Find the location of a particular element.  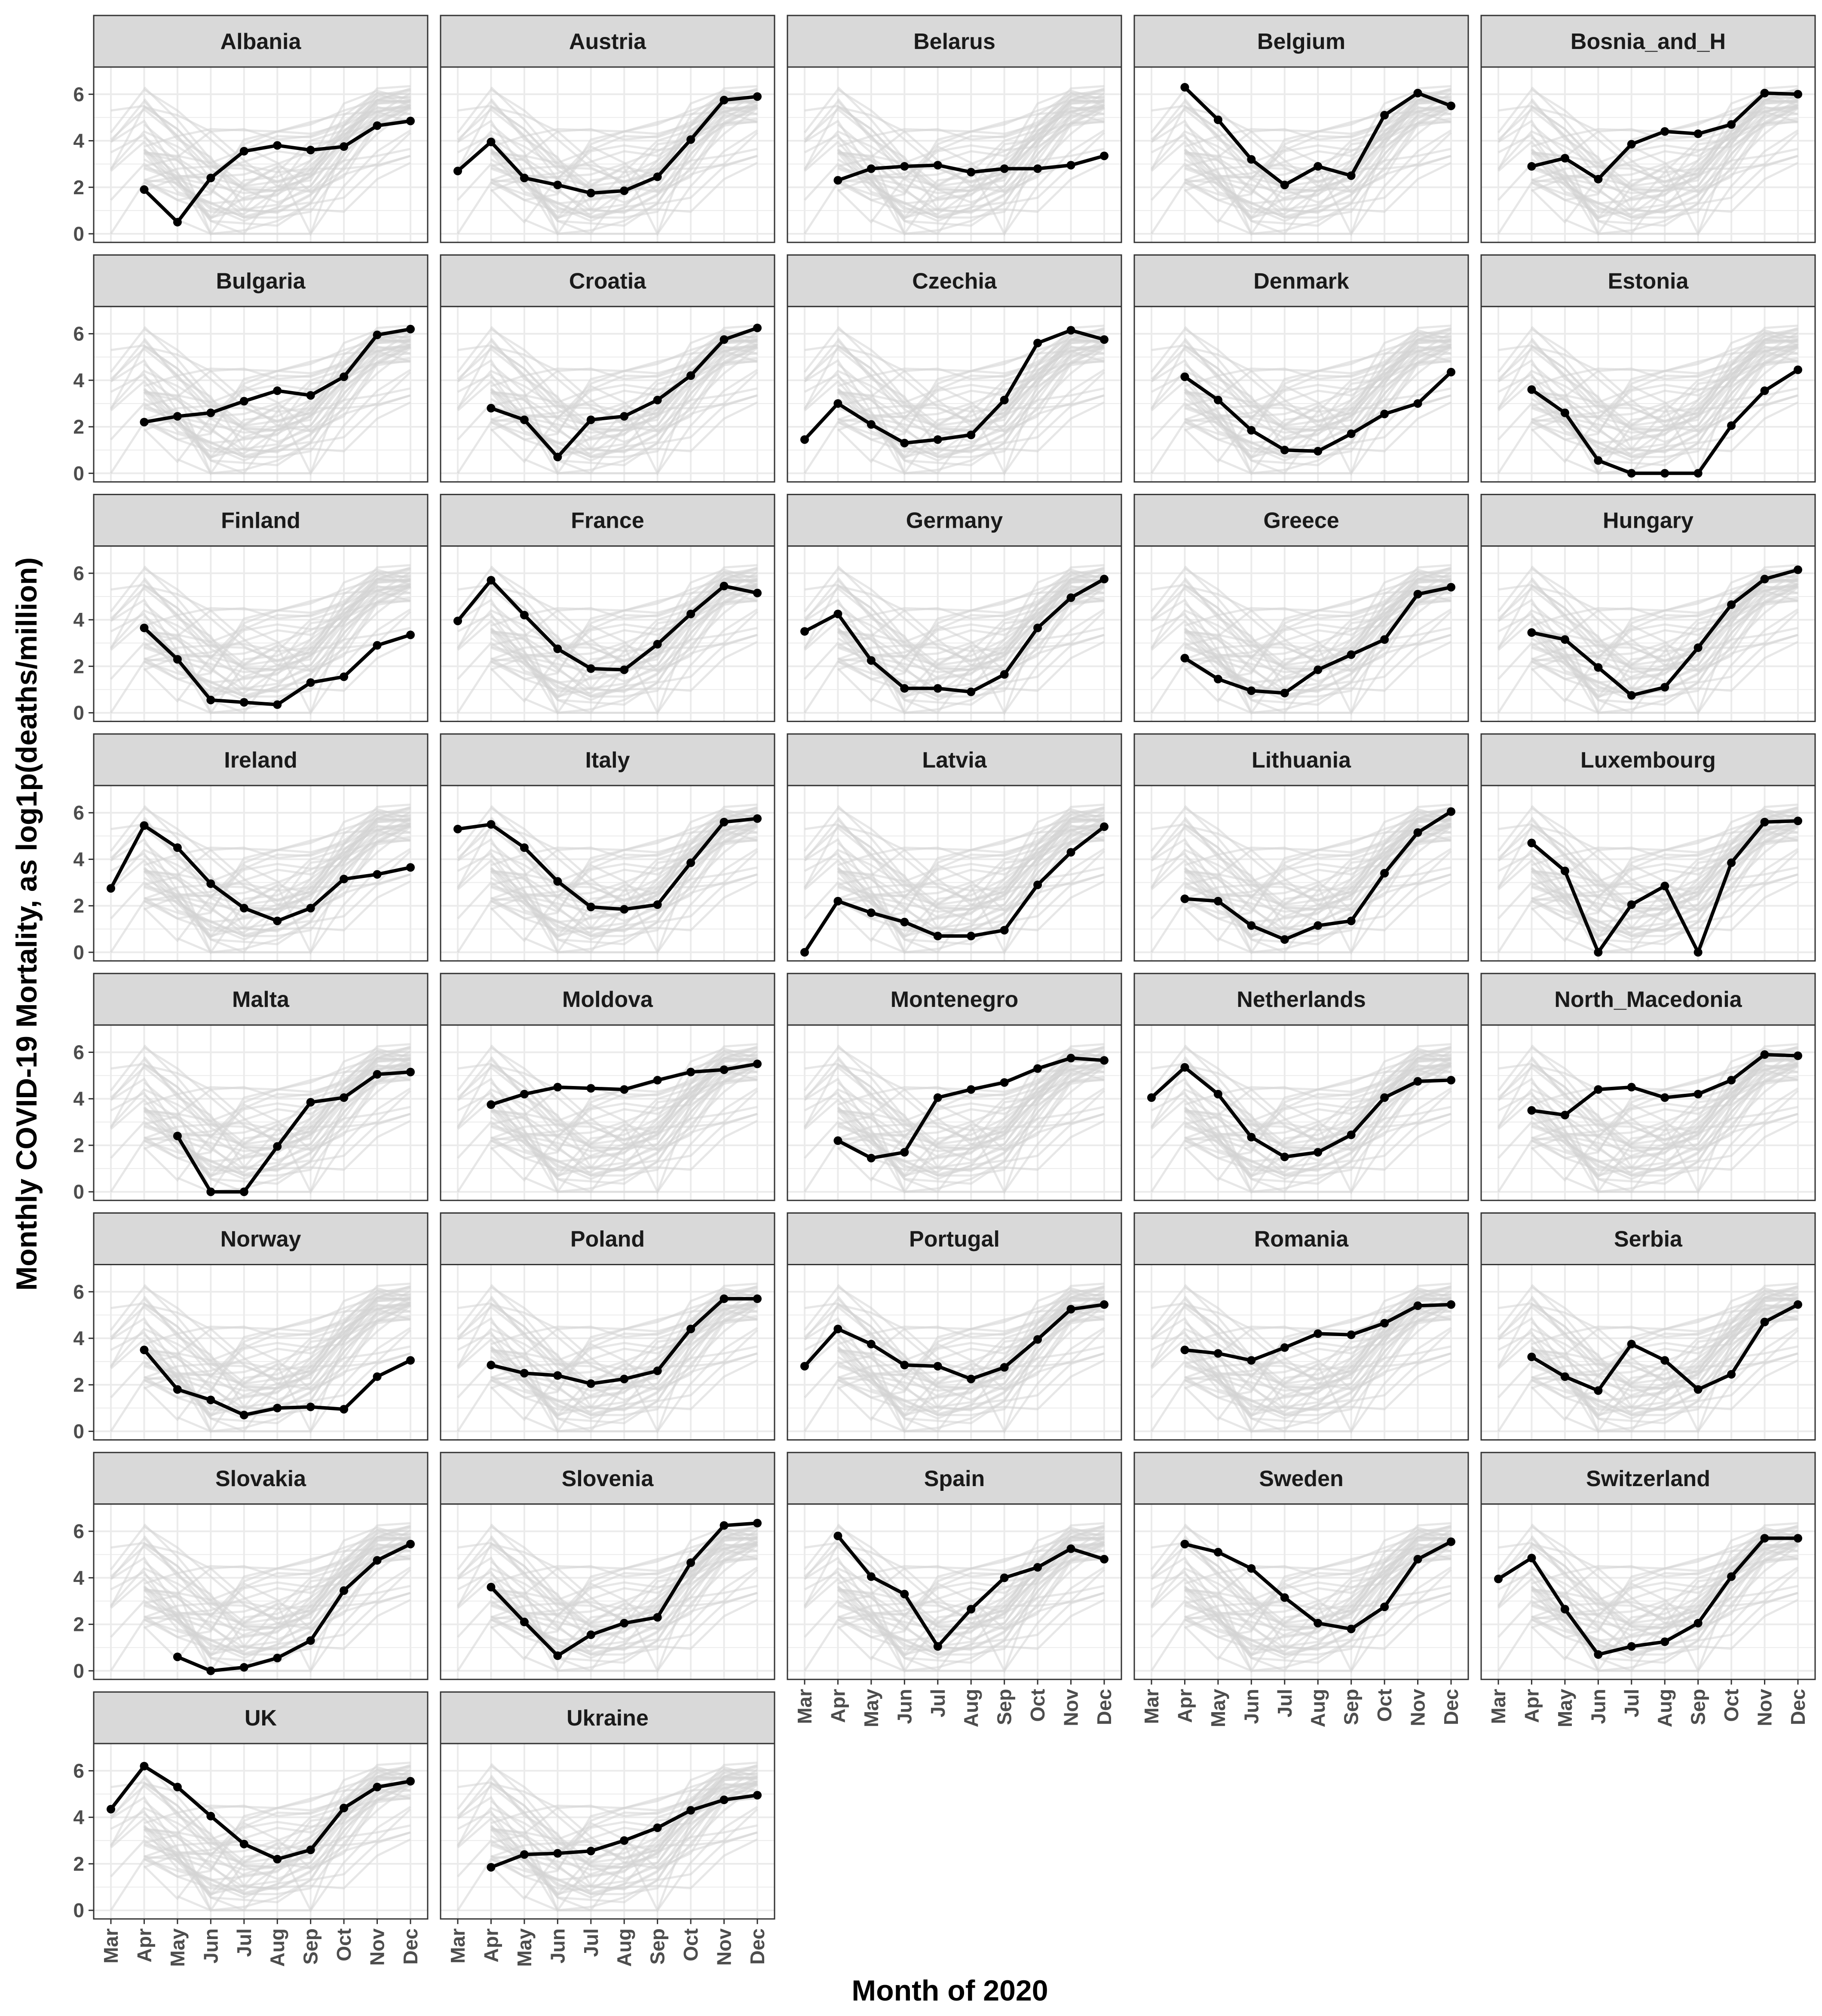

panel-austria: Austria is located at coordinates (607, 129).